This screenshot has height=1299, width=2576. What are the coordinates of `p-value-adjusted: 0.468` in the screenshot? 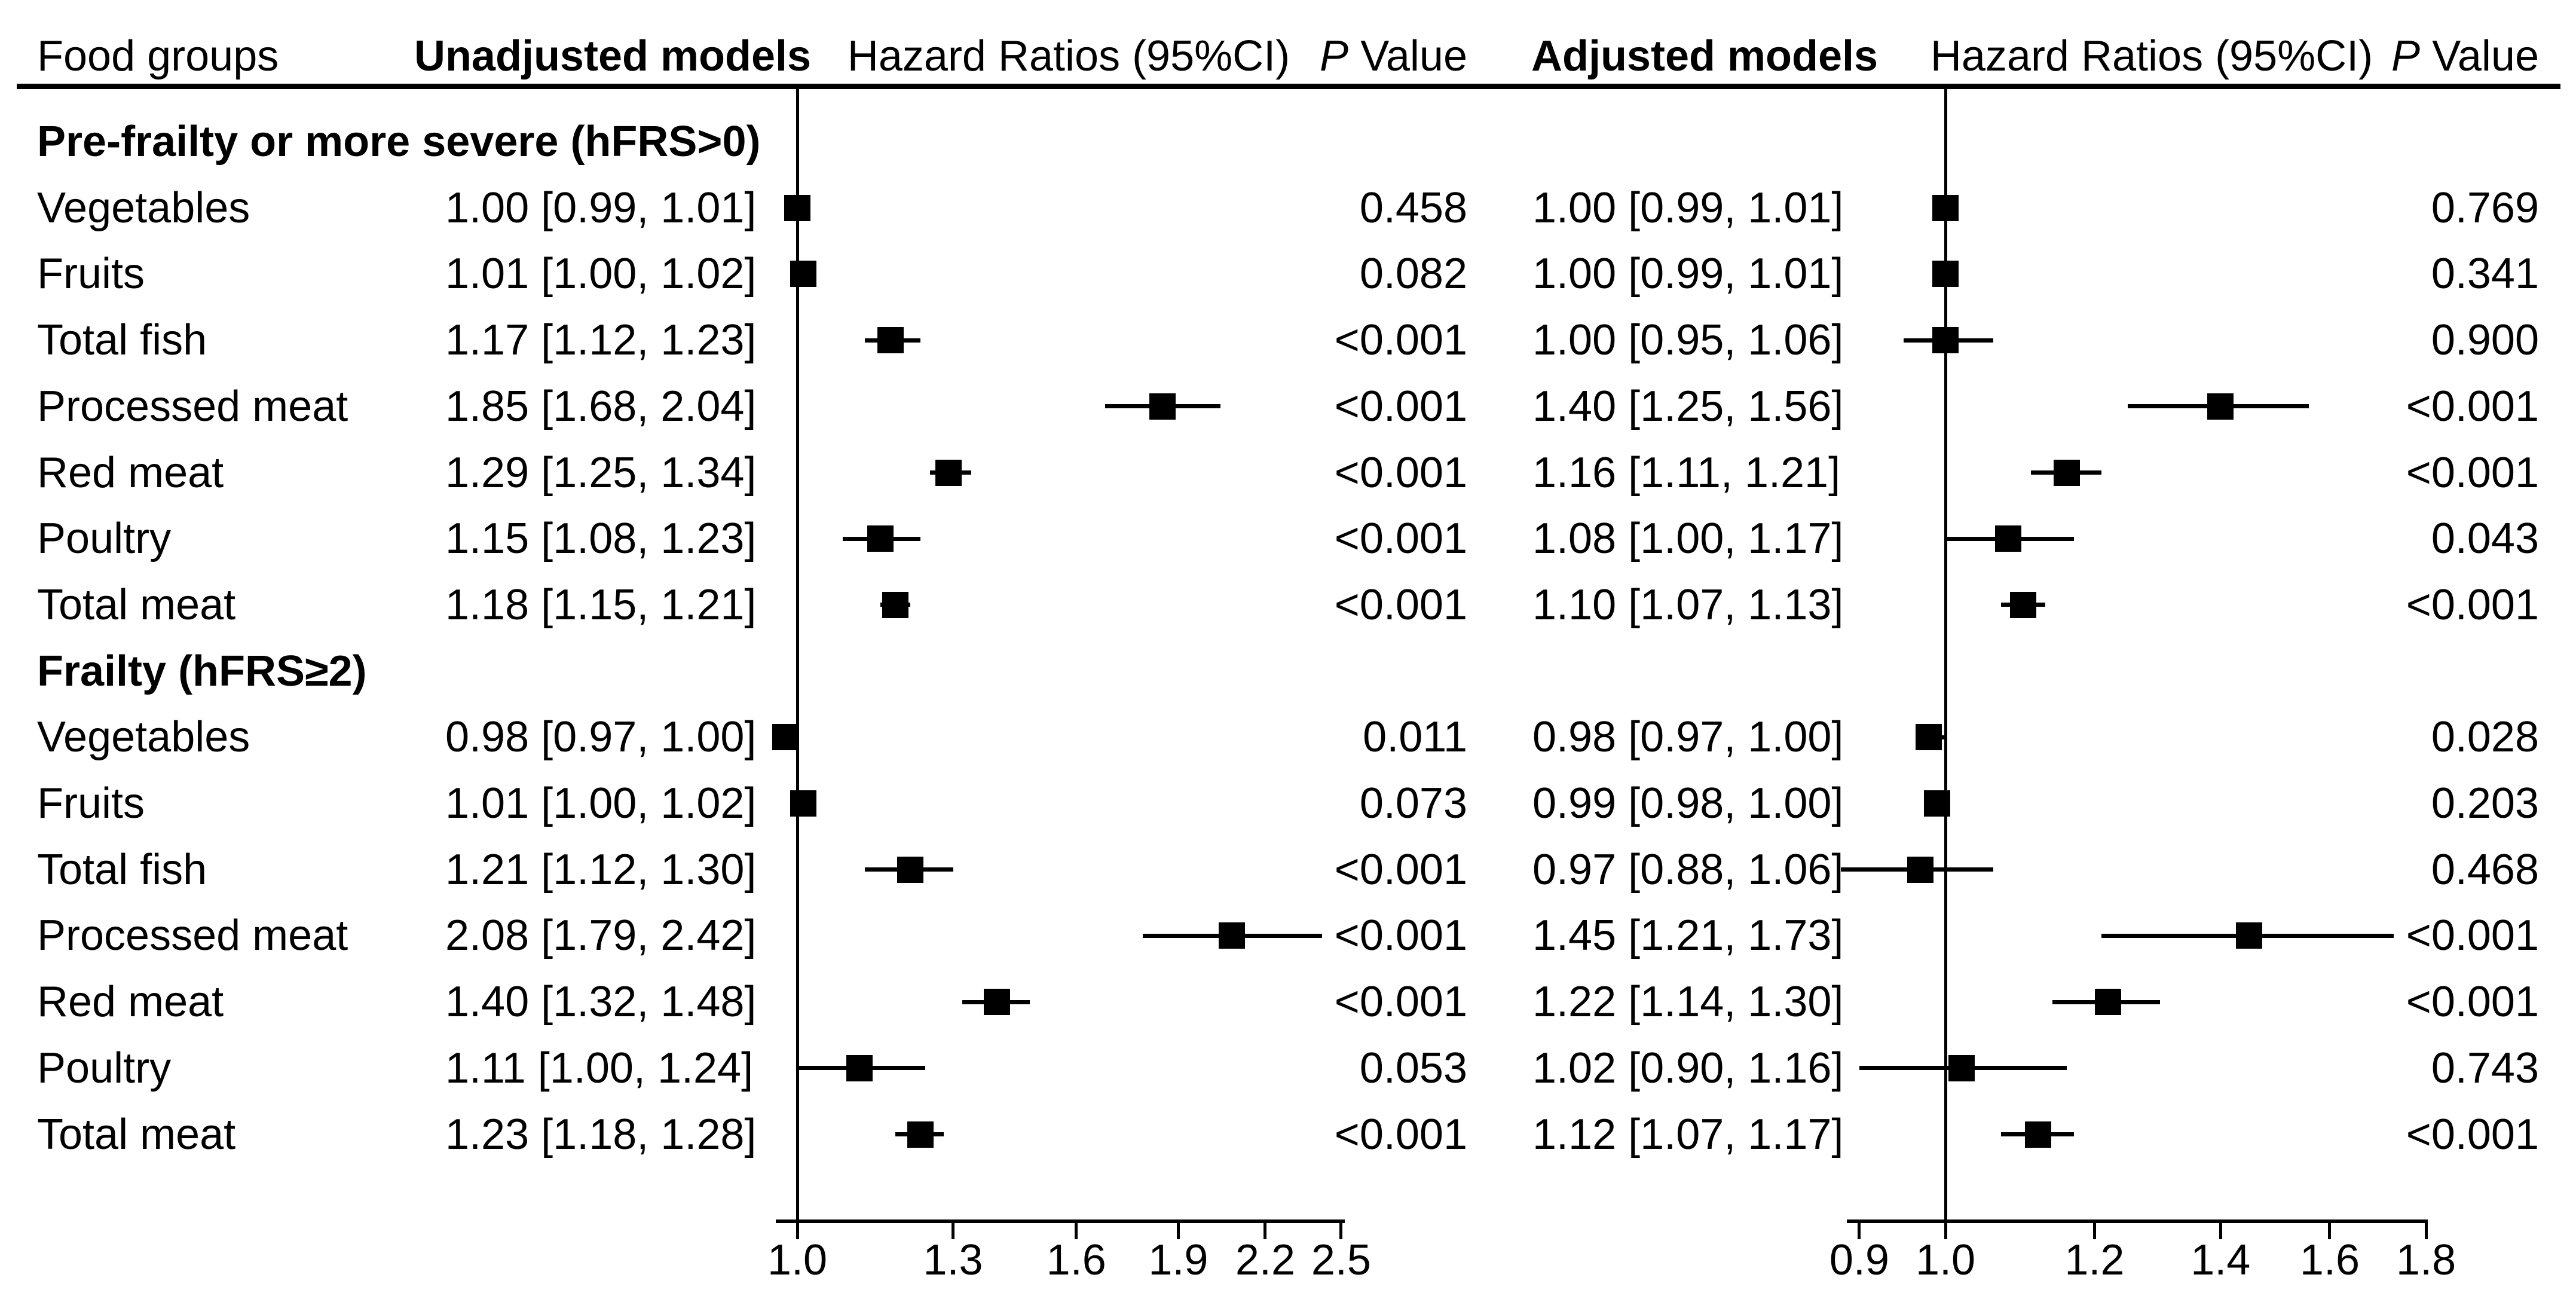 It's located at (2485, 869).